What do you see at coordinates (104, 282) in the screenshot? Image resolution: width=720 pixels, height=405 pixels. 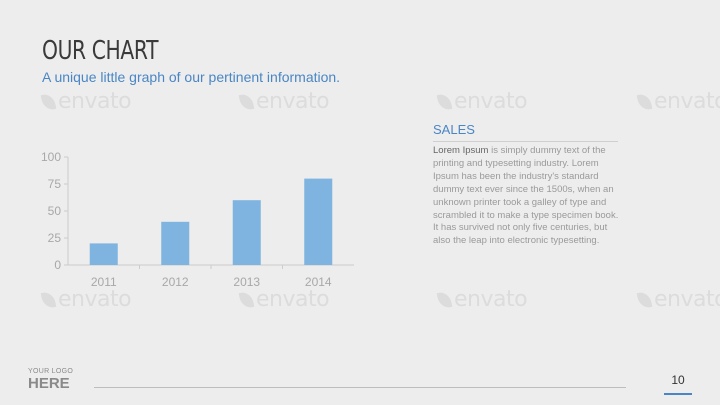 I see `x-tick-label: 2011` at bounding box center [104, 282].